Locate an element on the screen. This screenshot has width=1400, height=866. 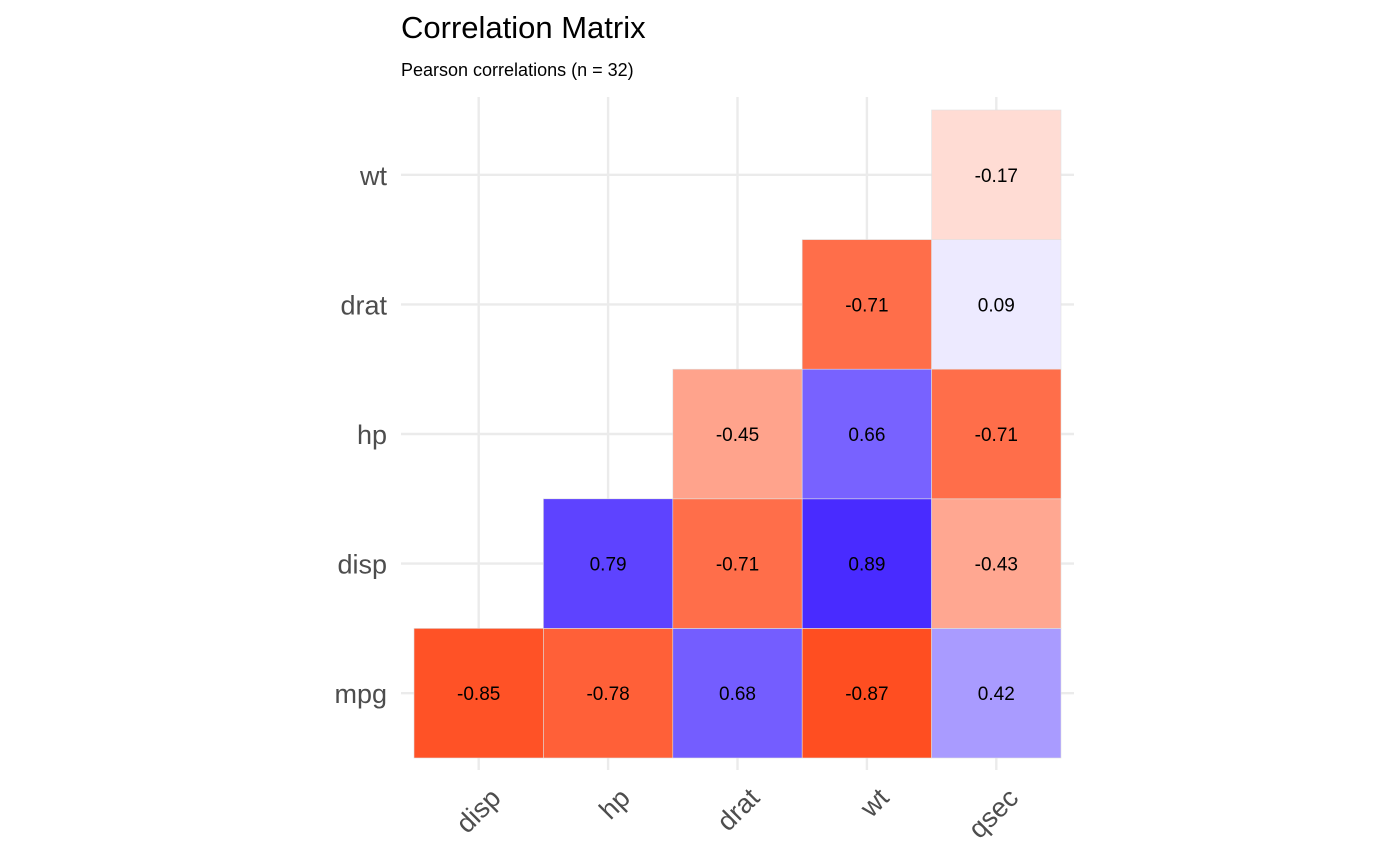
cell-value-label-wt-hp: 0.66 is located at coordinates (866, 435).